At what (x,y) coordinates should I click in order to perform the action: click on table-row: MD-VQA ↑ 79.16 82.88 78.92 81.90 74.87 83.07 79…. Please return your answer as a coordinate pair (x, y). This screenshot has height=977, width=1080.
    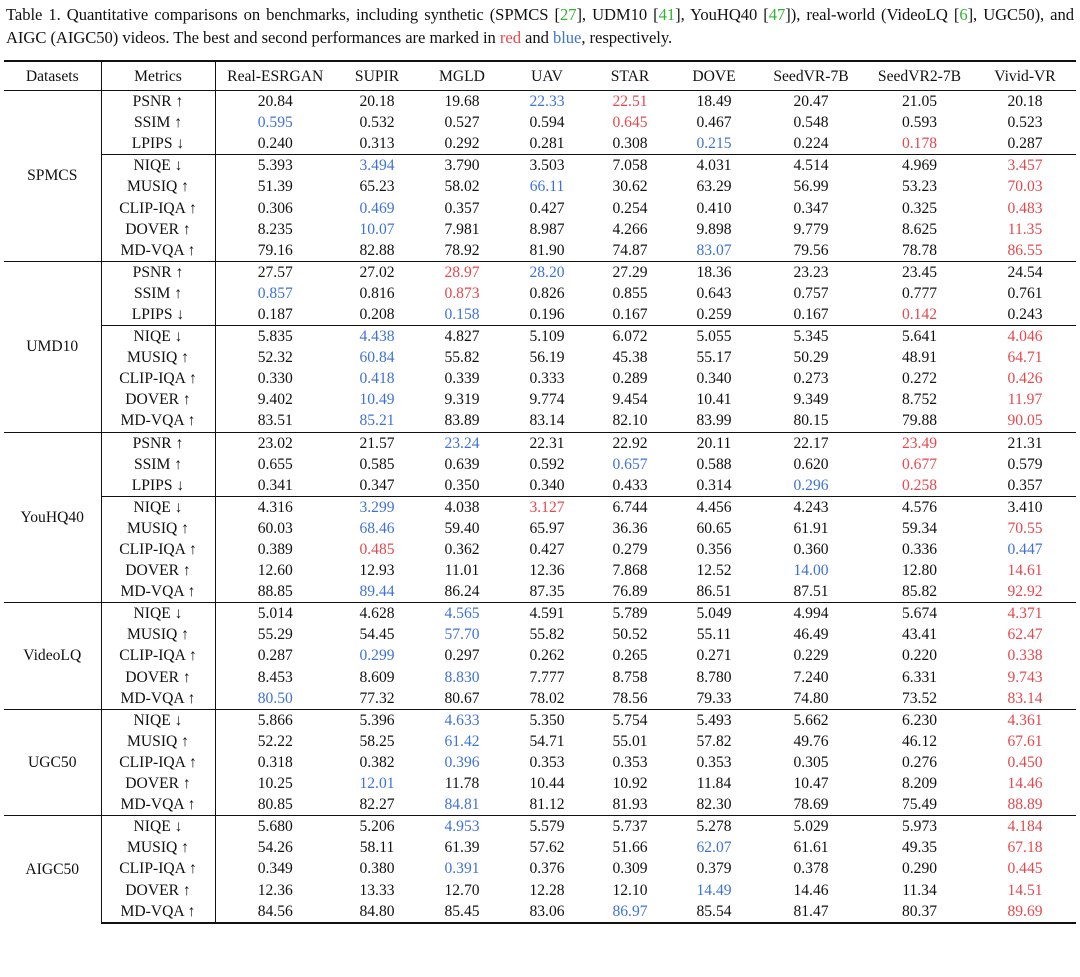
    Looking at the image, I should click on (540, 250).